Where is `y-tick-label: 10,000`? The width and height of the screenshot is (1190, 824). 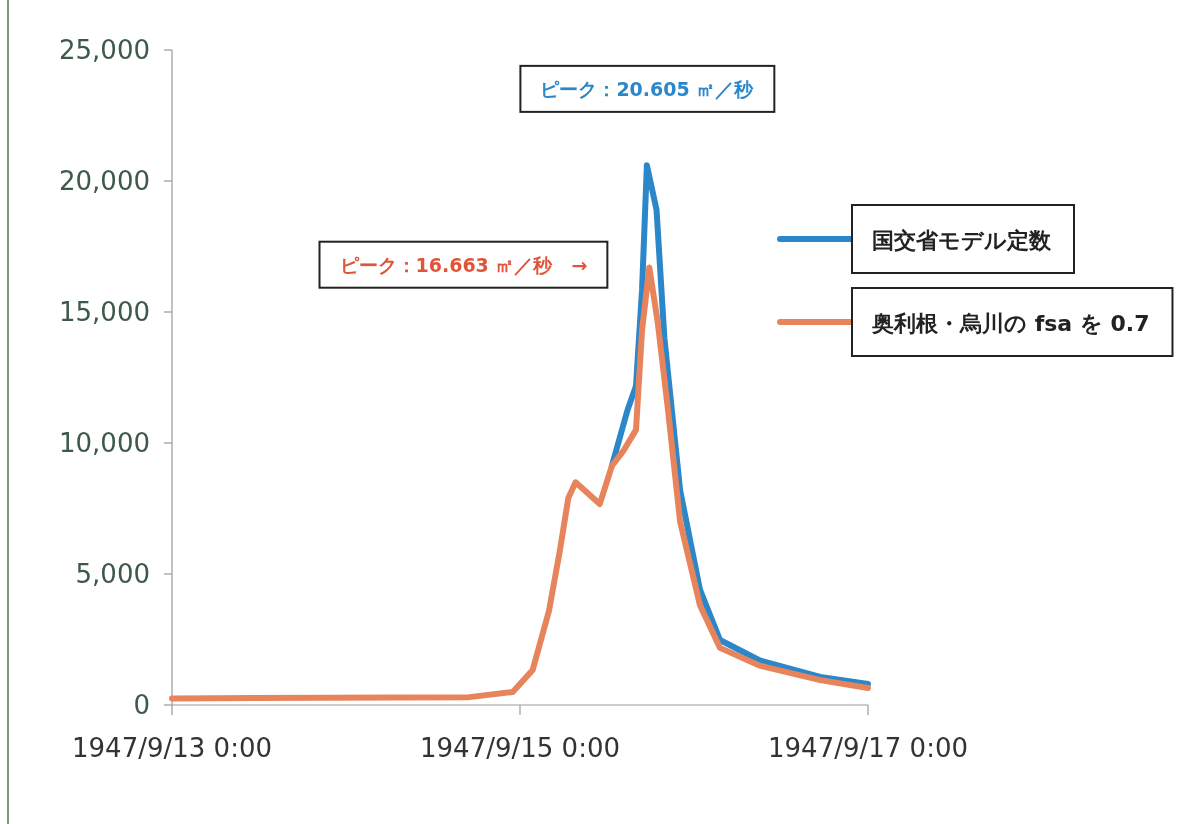
y-tick-label: 10,000 is located at coordinates (104, 443).